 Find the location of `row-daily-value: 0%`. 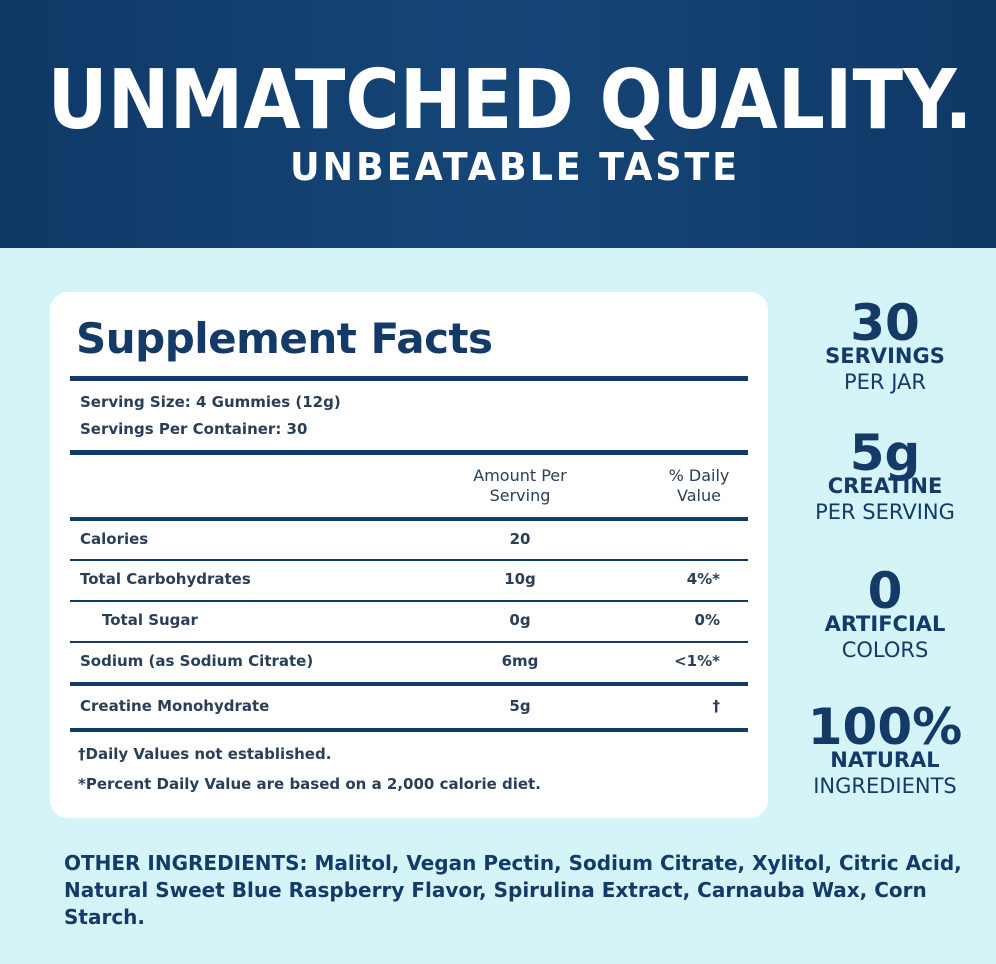

row-daily-value: 0% is located at coordinates (707, 620).